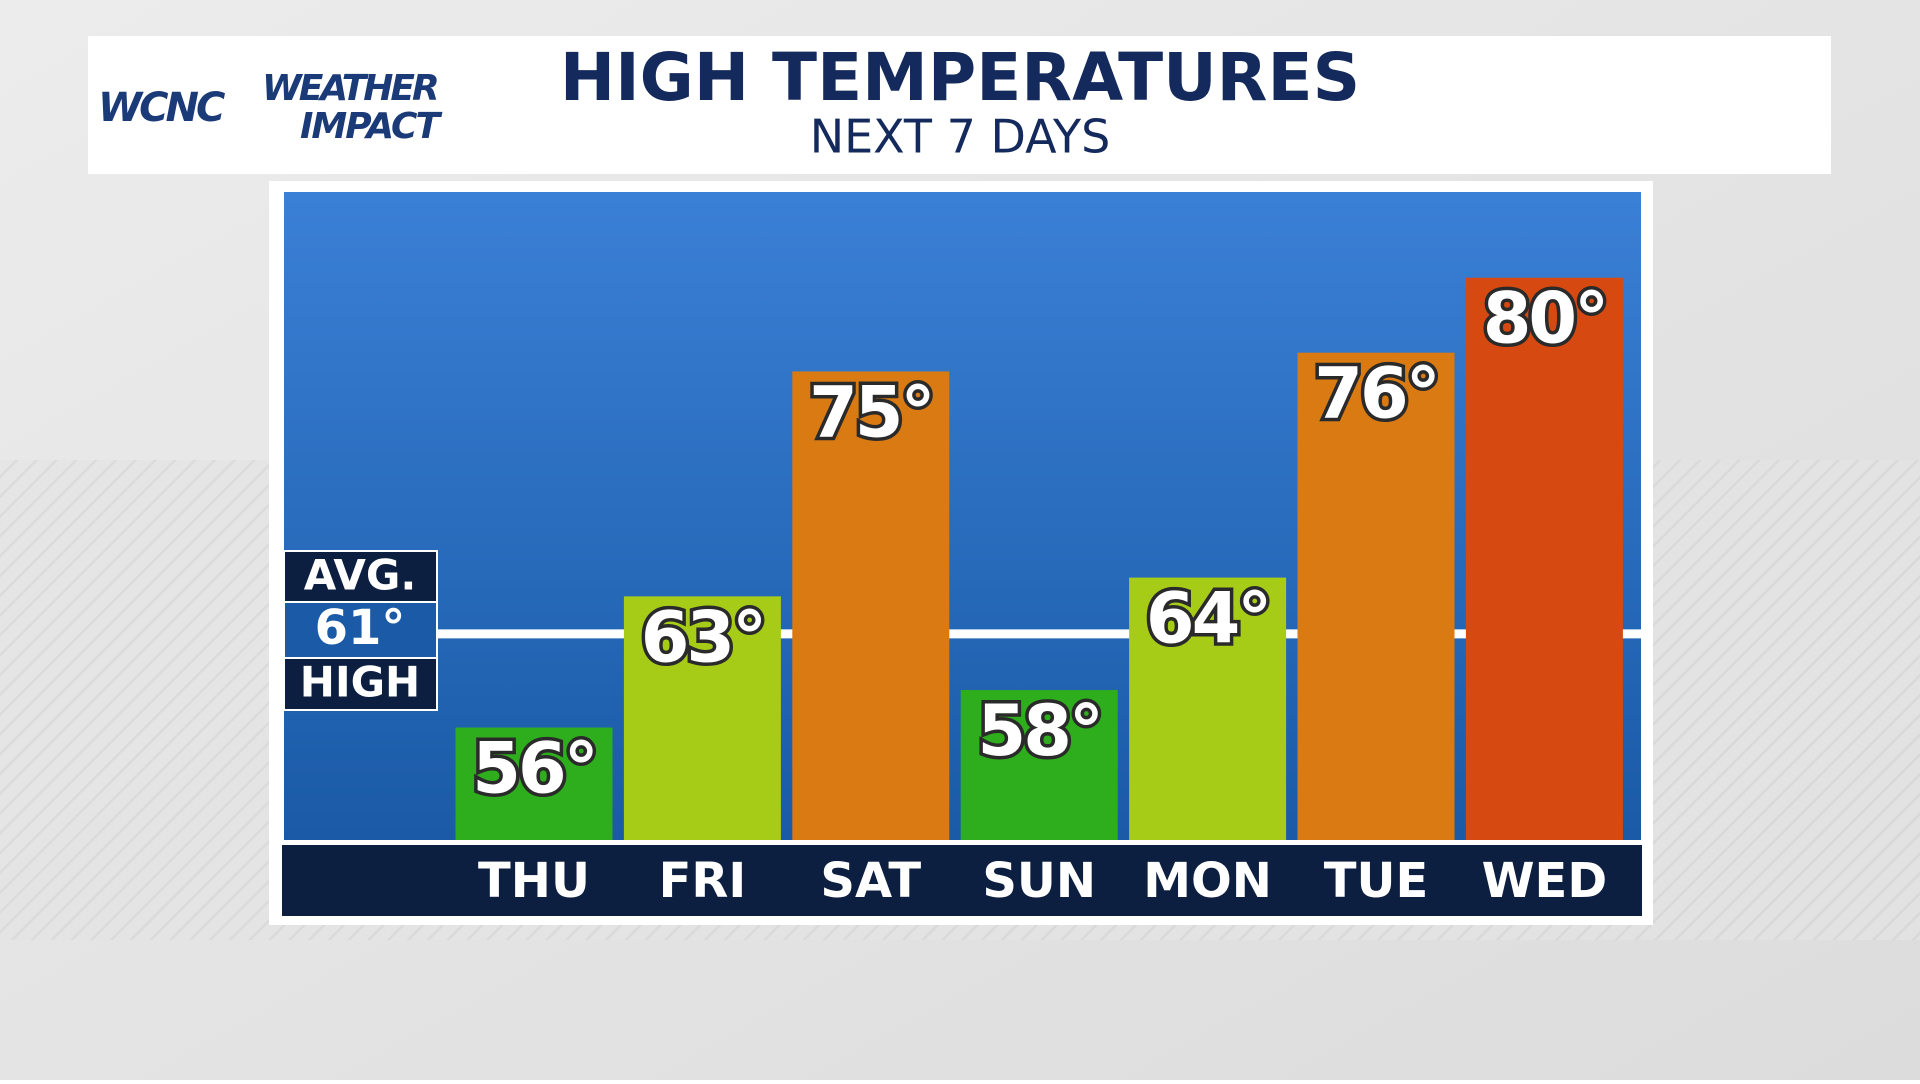 This screenshot has height=1084, width=1920. What do you see at coordinates (1038, 731) in the screenshot?
I see `value-label: 58°` at bounding box center [1038, 731].